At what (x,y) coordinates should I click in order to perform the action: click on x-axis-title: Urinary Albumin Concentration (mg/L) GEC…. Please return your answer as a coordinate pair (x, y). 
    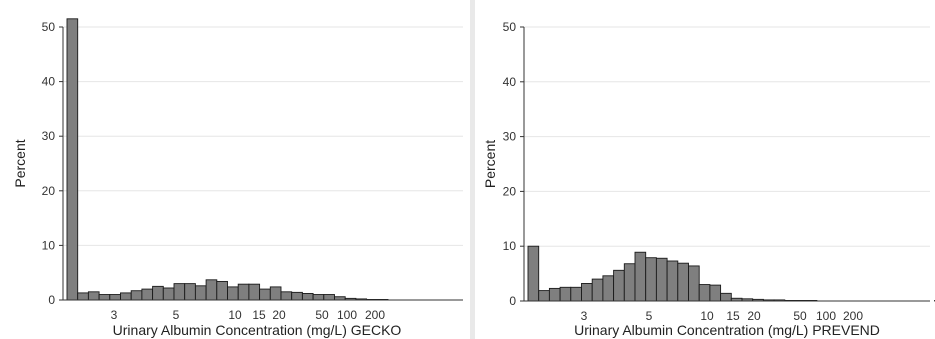
    Looking at the image, I should click on (257, 330).